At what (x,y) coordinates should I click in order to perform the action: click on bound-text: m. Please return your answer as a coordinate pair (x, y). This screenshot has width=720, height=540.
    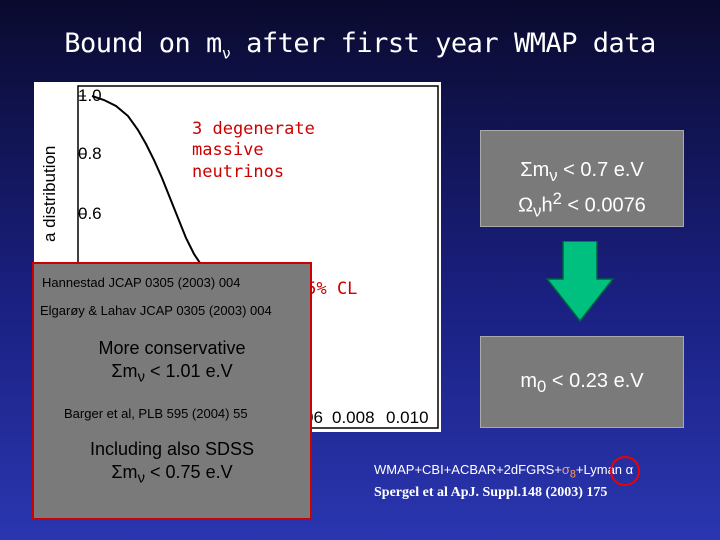
    Looking at the image, I should click on (529, 381).